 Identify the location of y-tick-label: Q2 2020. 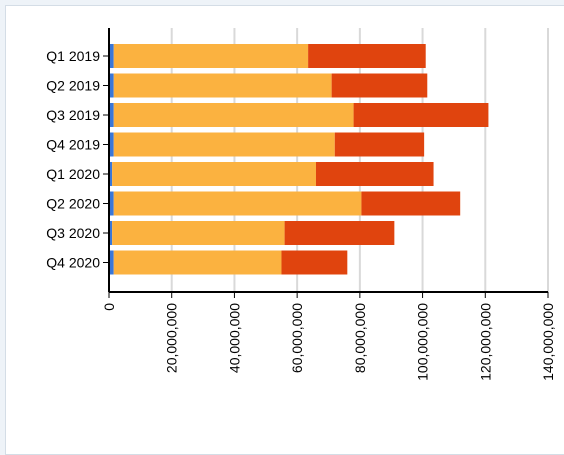
(73, 204).